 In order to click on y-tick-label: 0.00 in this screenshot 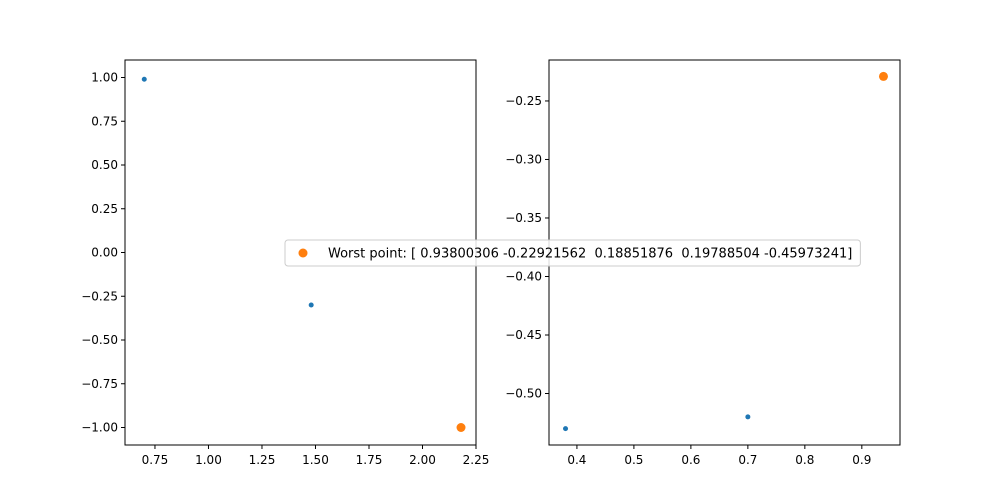, I will do `click(104, 253)`.